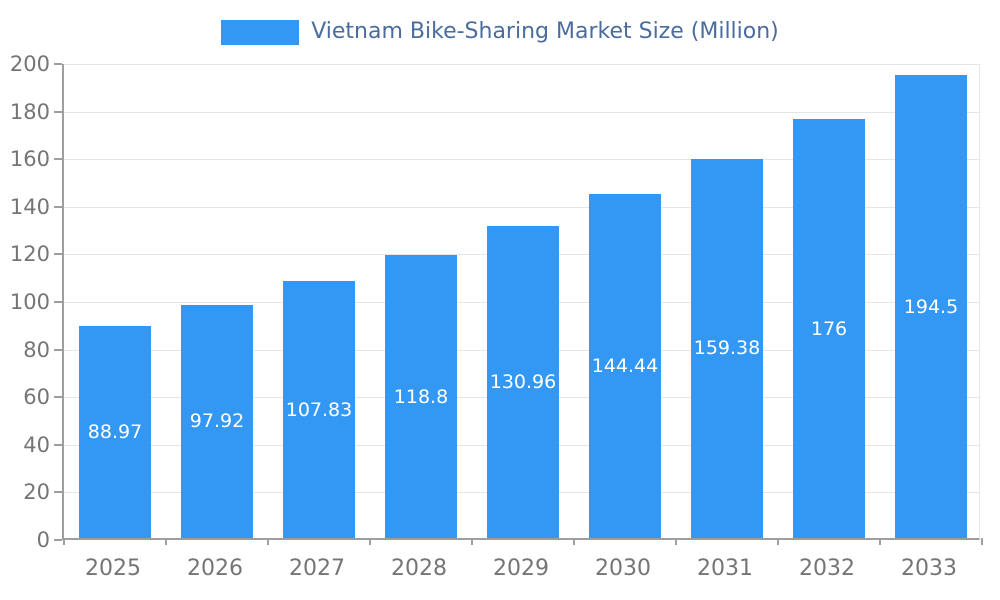 The image size is (1000, 600). I want to click on x-axis-label: 2029, so click(521, 568).